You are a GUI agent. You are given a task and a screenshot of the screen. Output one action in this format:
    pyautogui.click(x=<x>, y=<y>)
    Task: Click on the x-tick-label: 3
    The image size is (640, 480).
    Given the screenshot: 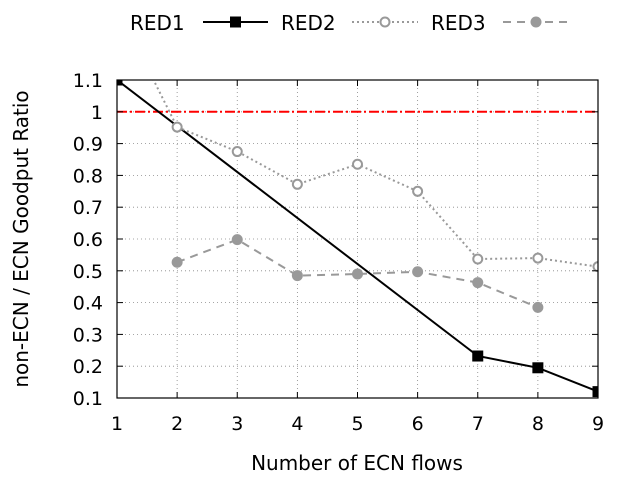 What is the action you would take?
    pyautogui.click(x=237, y=424)
    